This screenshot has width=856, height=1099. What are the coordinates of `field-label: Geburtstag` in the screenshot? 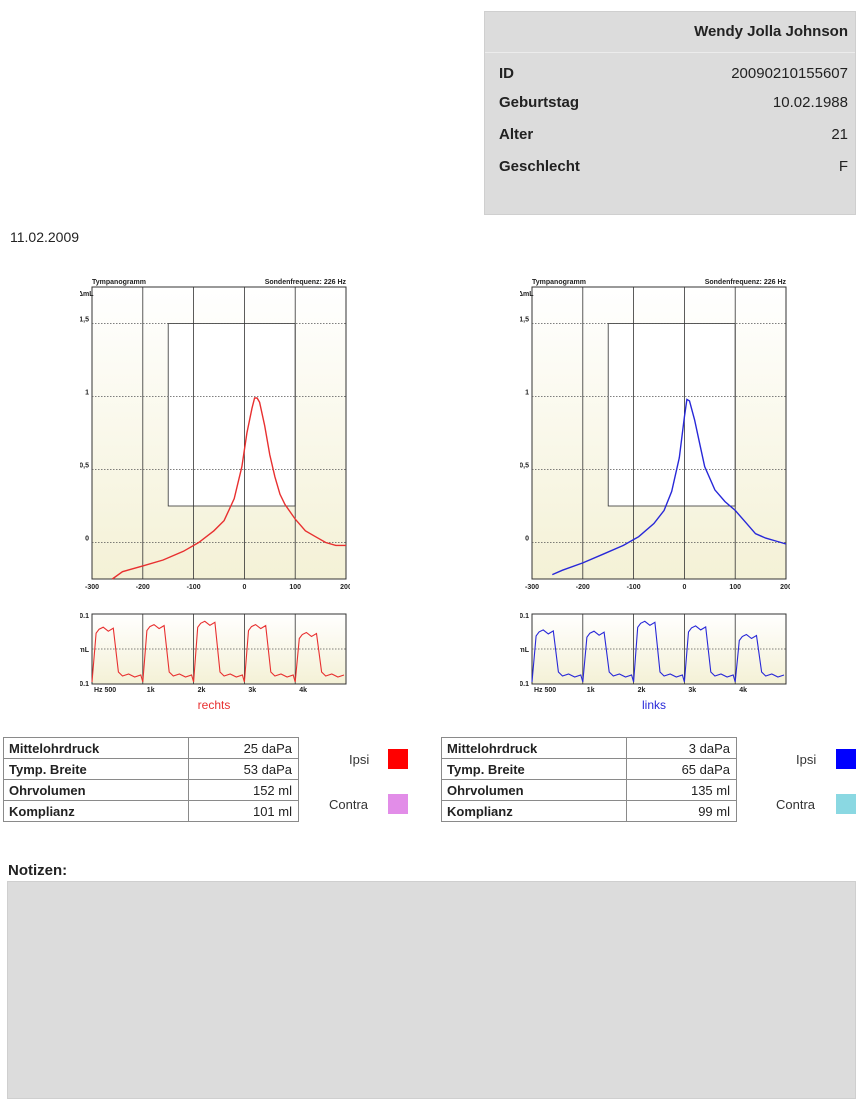 It's located at (539, 102).